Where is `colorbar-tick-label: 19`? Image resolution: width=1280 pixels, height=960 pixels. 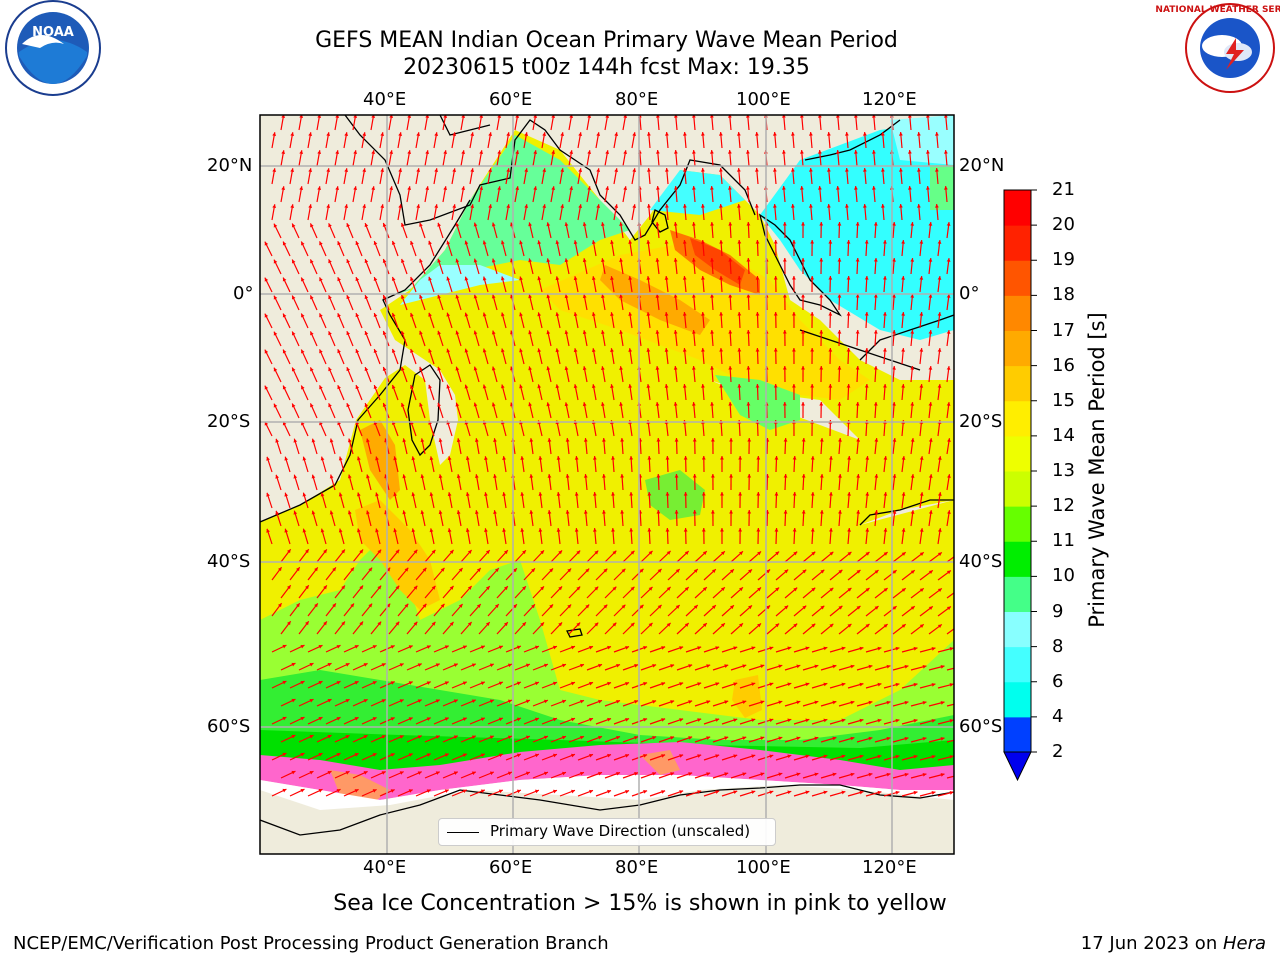 colorbar-tick-label: 19 is located at coordinates (1063, 260).